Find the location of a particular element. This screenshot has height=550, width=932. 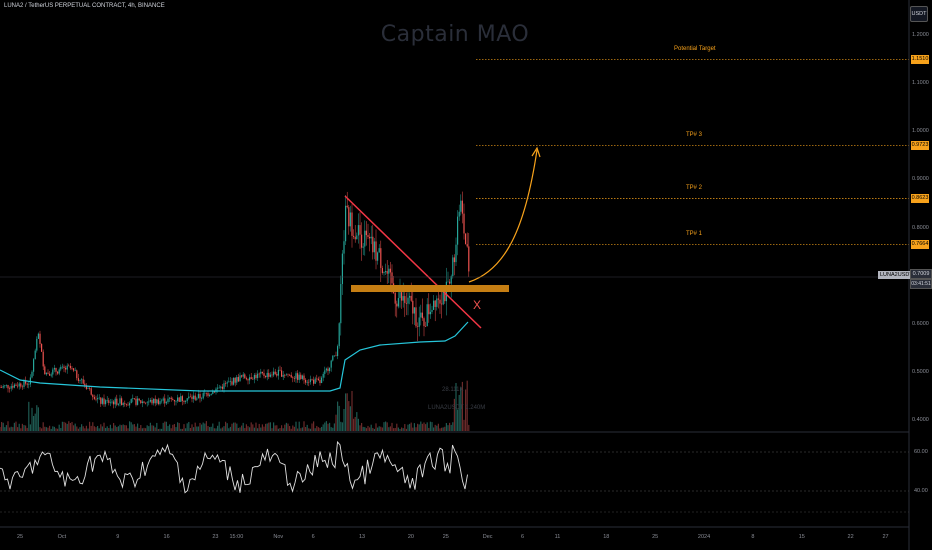

date-tick-label: 25 is located at coordinates (445, 537).